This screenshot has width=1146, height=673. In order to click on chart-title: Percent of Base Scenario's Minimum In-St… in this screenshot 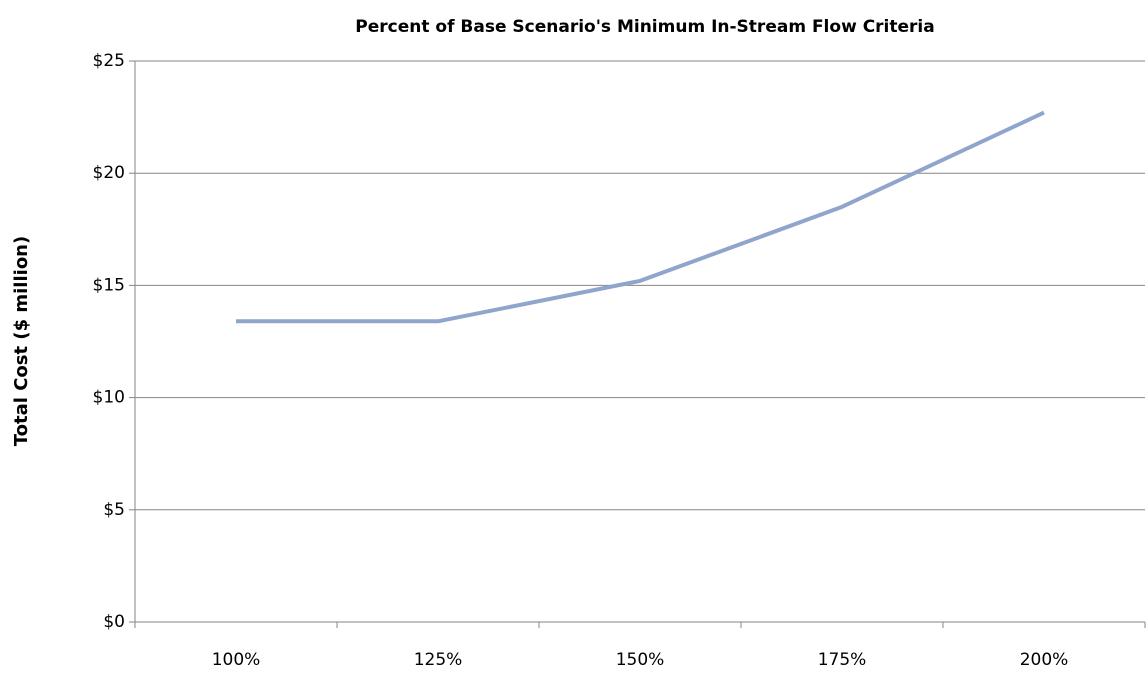, I will do `click(644, 27)`.